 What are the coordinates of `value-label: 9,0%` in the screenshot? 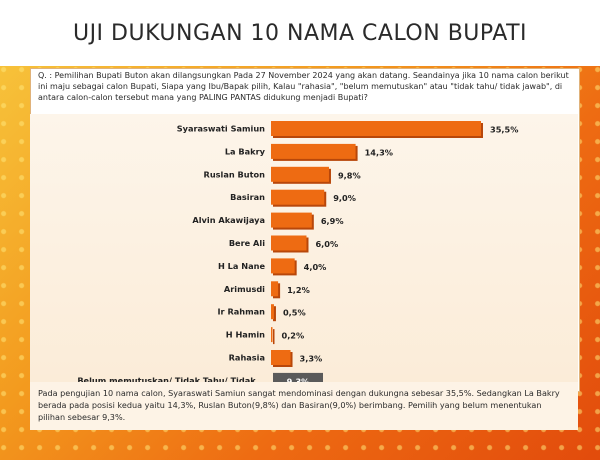 It's located at (344, 198).